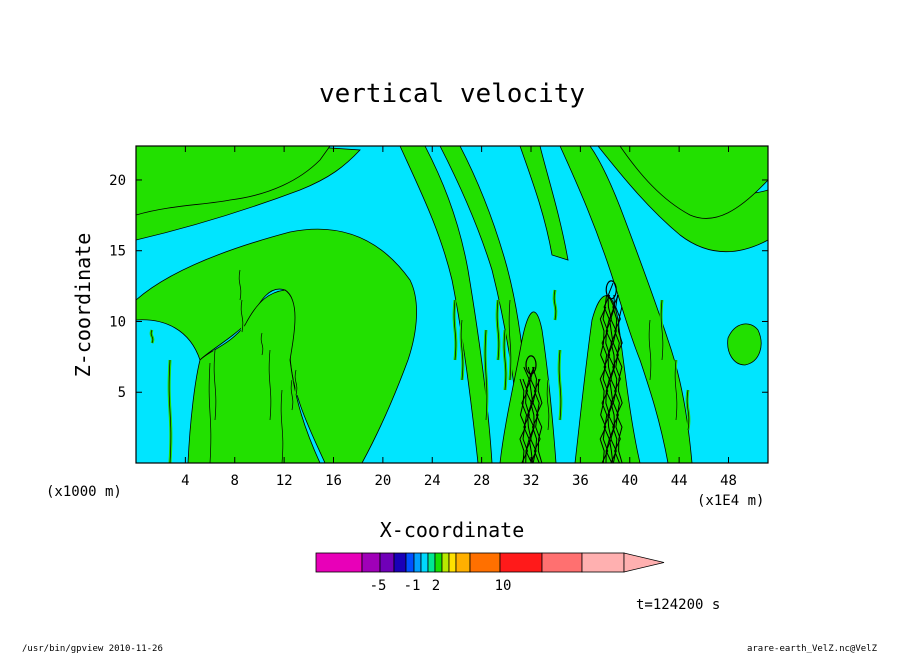  I want to click on time-label: t=124200 s, so click(678, 605).